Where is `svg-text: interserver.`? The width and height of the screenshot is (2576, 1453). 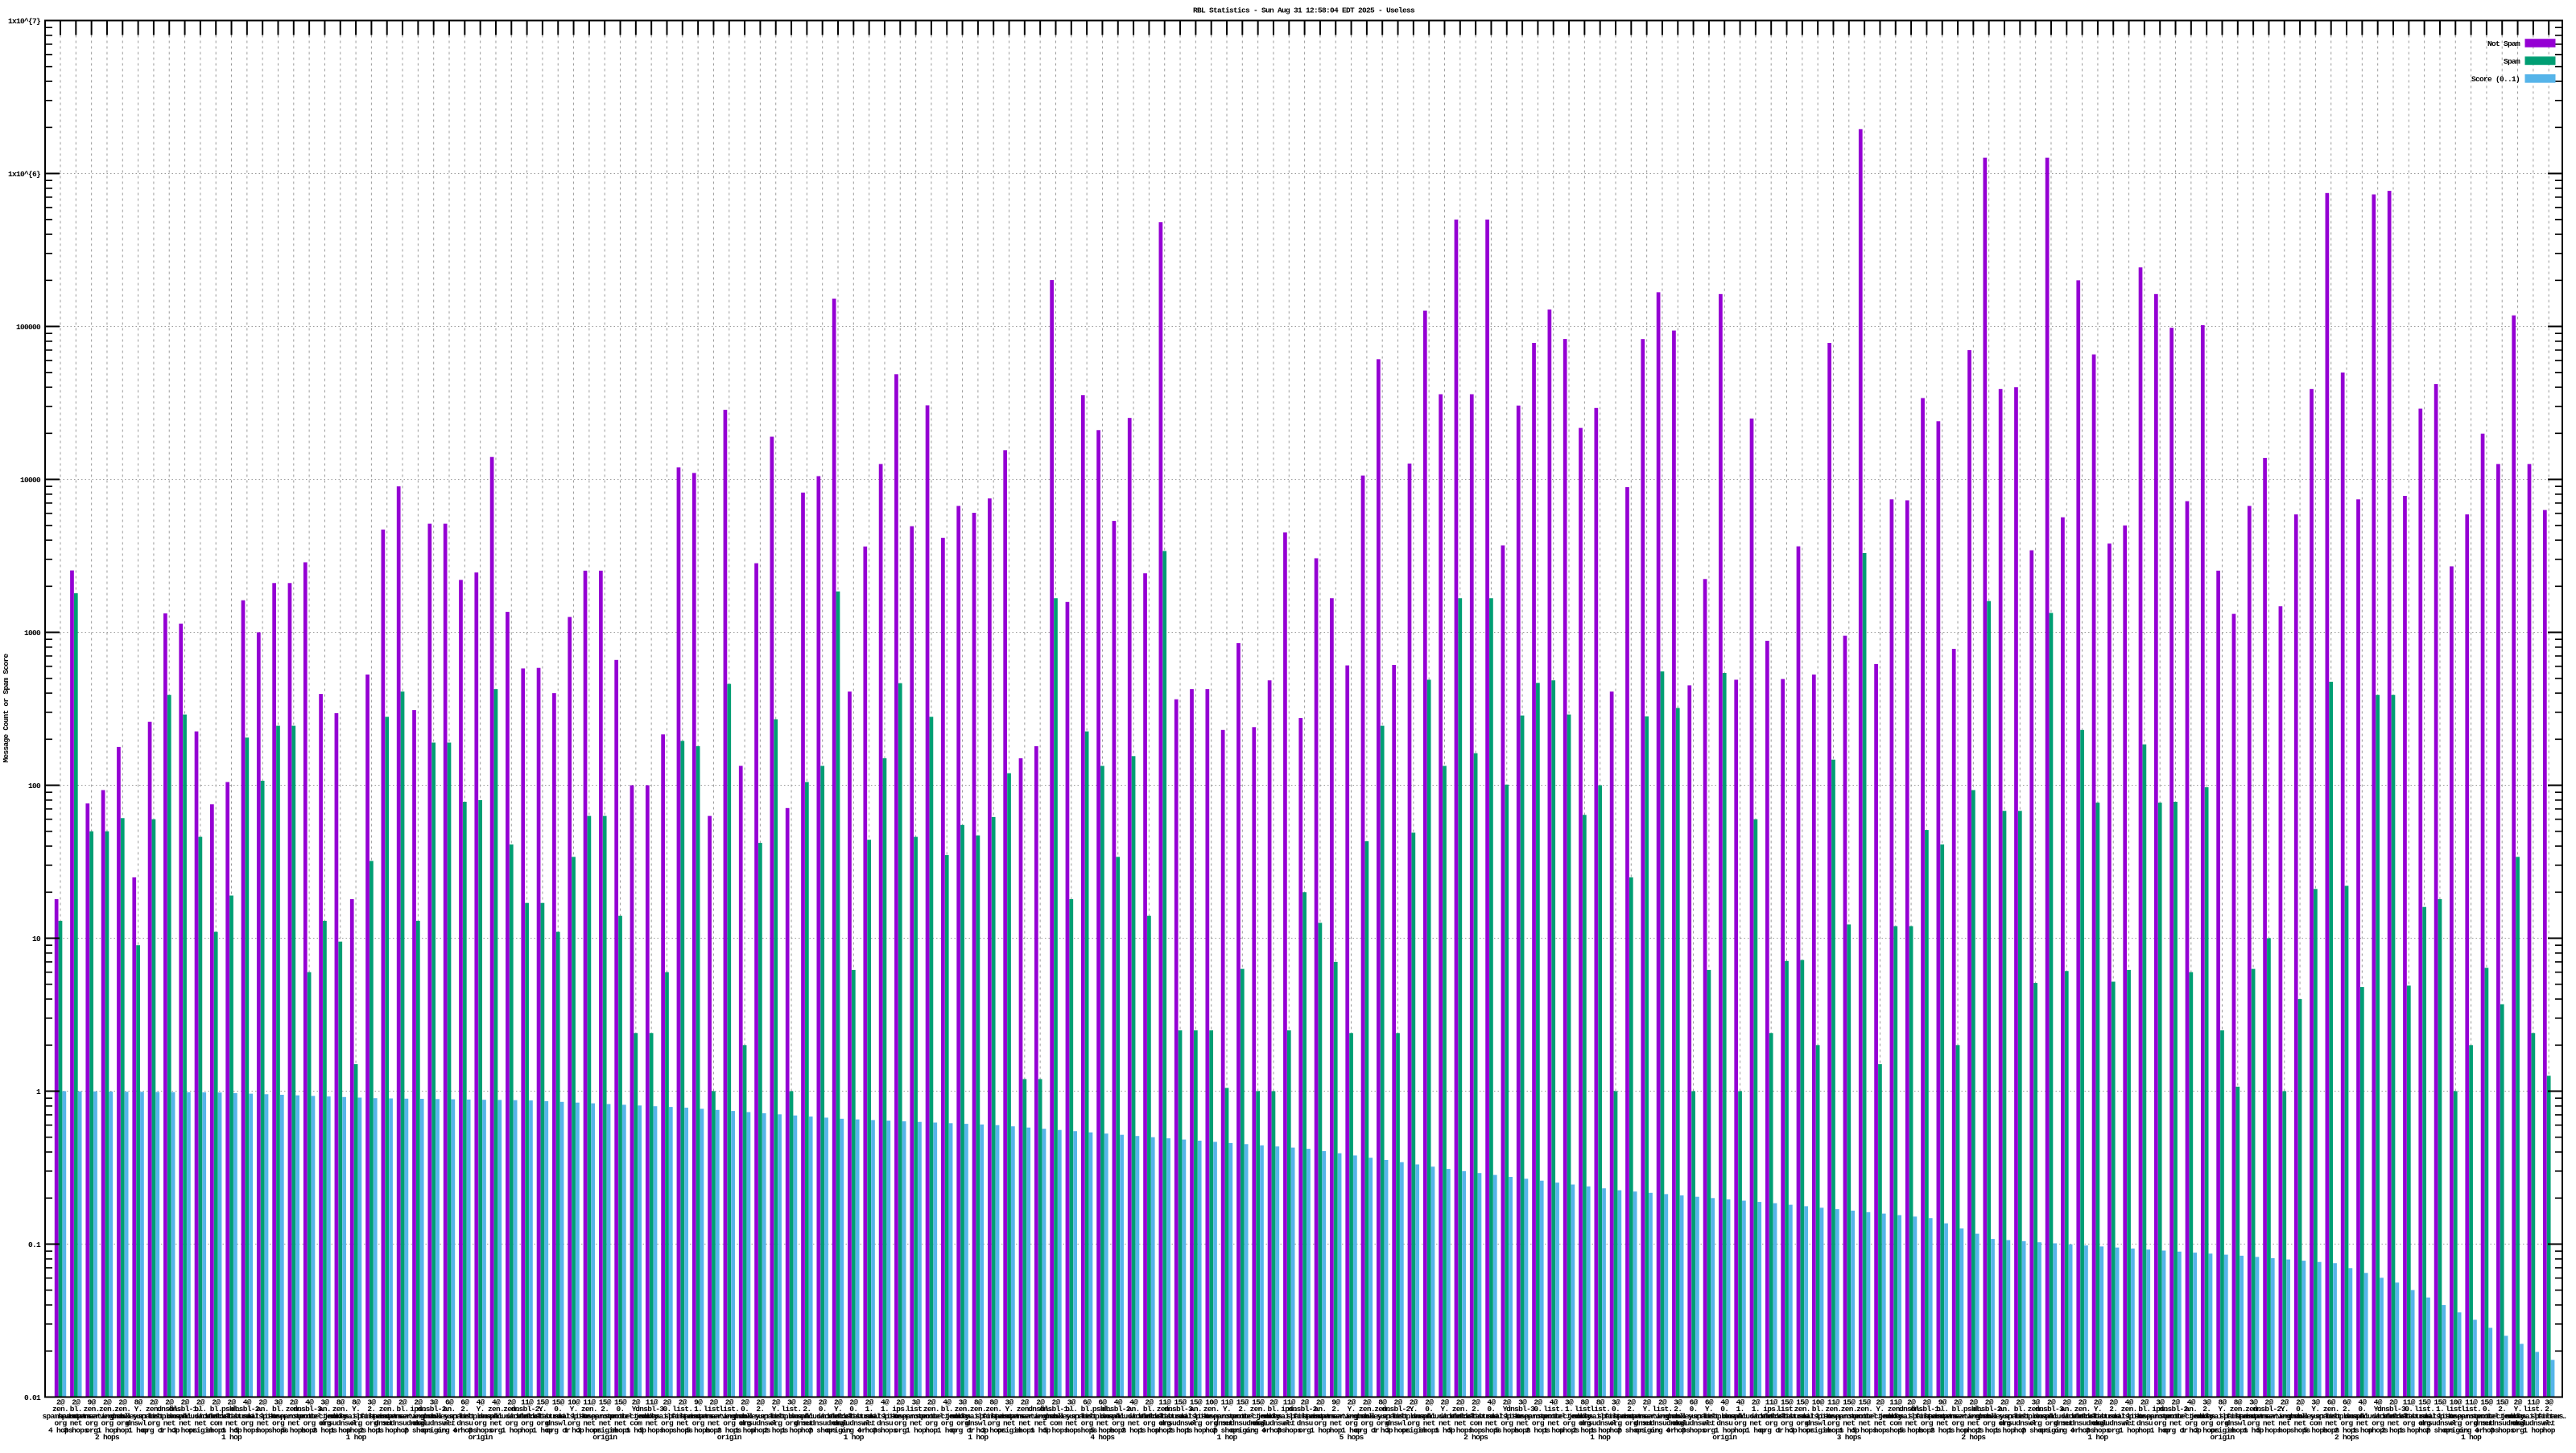
svg-text: interserver. is located at coordinates (1025, 1416).